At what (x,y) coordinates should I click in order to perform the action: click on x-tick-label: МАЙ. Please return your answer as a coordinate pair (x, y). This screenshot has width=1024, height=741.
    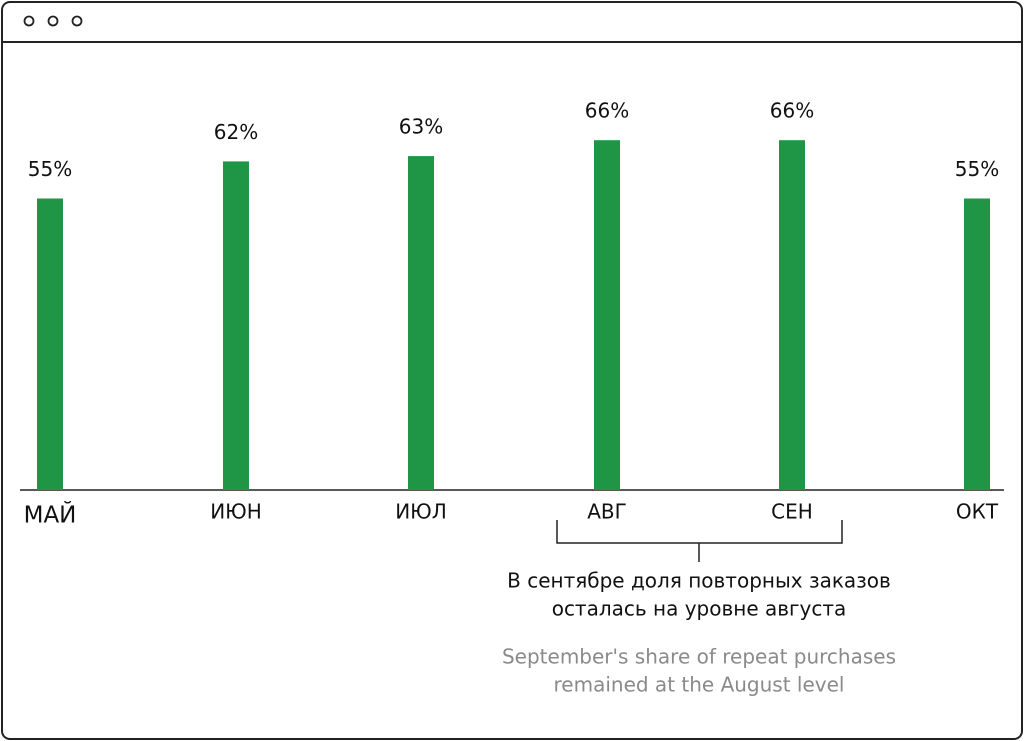
    Looking at the image, I should click on (50, 515).